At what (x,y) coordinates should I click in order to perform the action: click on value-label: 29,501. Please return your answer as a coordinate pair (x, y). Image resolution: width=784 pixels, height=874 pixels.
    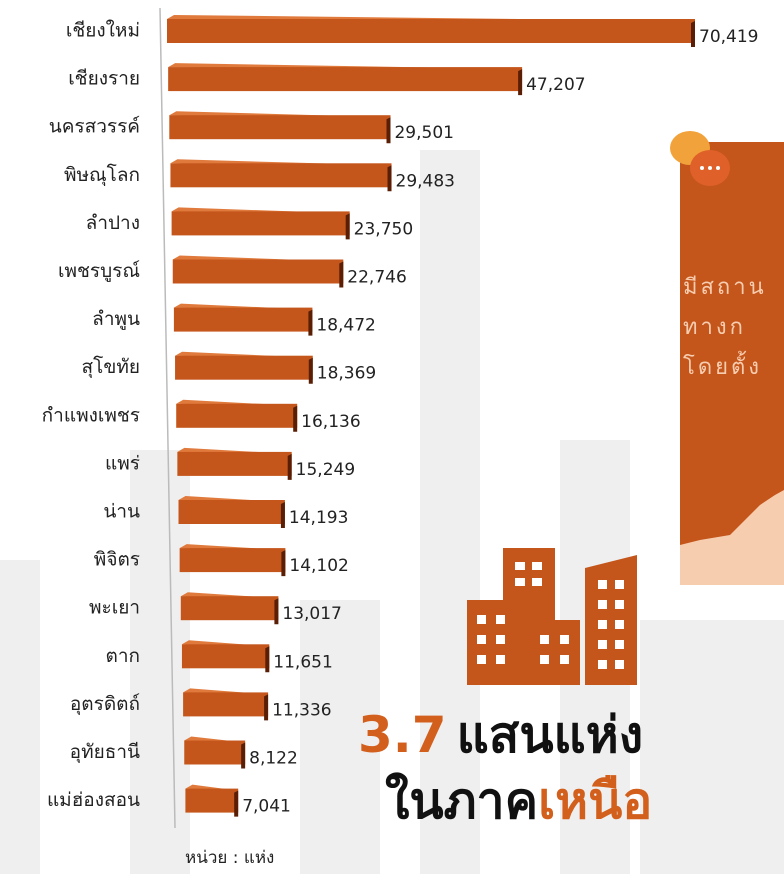
    Looking at the image, I should click on (423, 133).